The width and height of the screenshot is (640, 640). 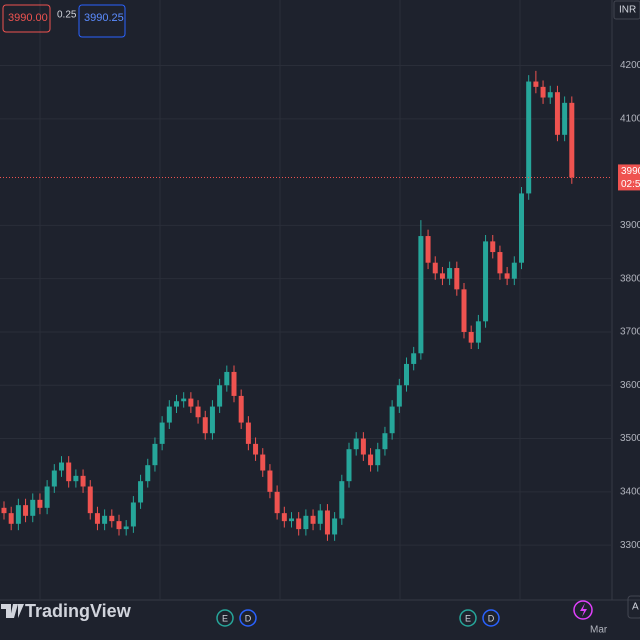 I want to click on sell-price: 3990.00, so click(x=28, y=18).